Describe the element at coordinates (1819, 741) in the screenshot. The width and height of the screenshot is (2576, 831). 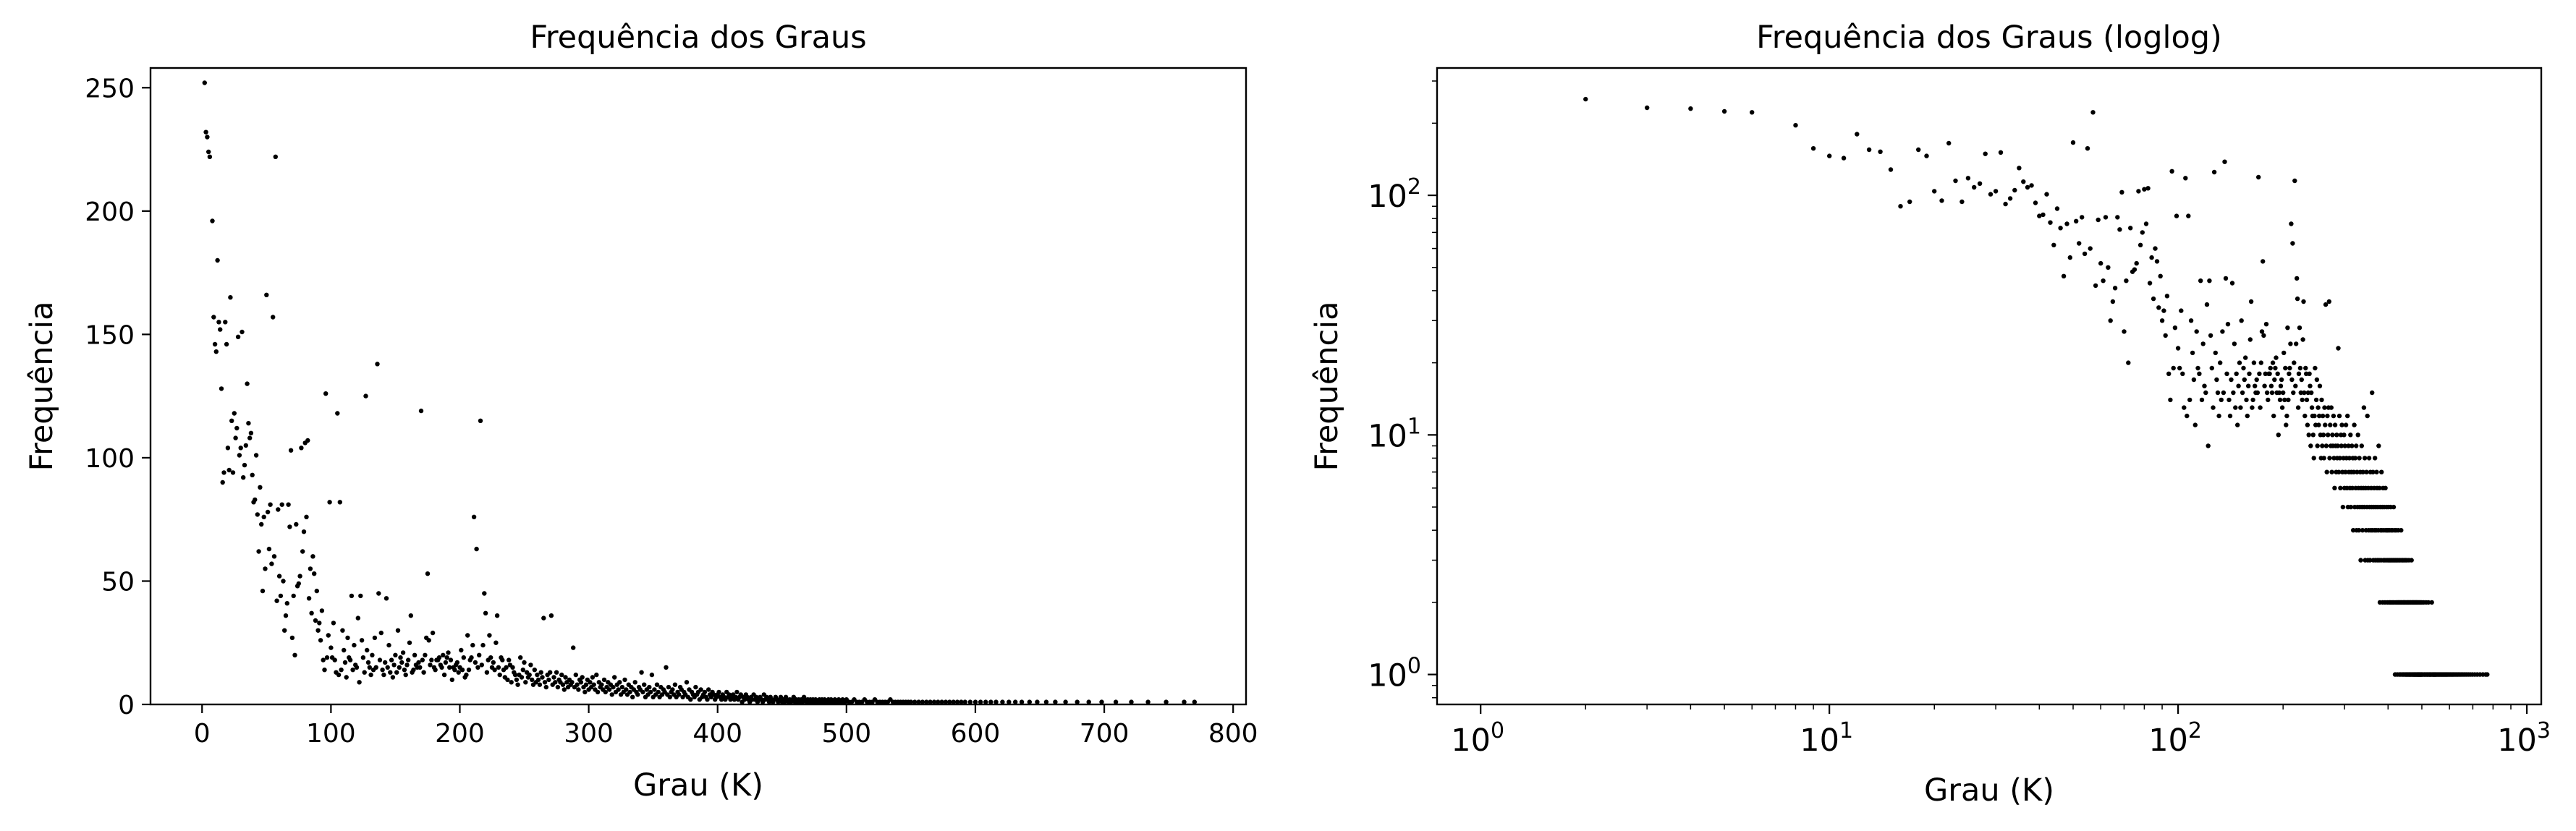
I see `tick-base: 10` at that location.